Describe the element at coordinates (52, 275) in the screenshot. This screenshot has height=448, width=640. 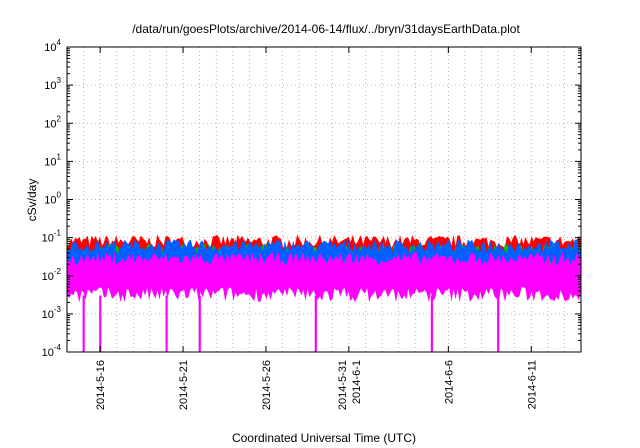
I see `y-tick-label: 10⁻²` at that location.